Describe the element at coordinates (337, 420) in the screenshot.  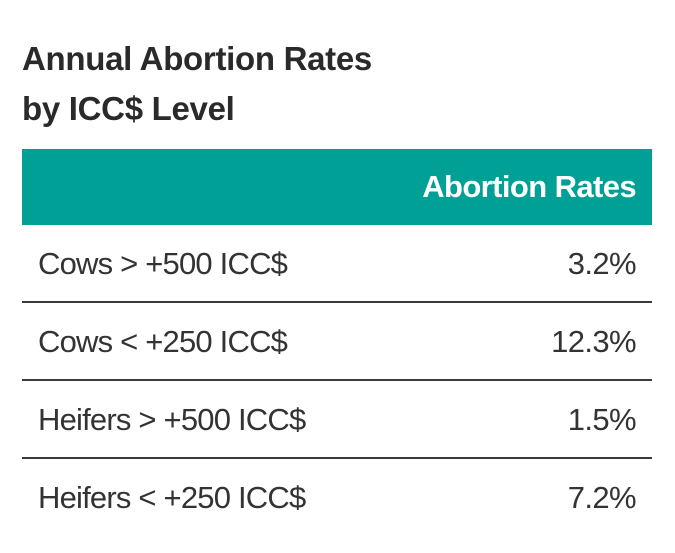
I see `table-row: Heifers > +500 ICC$ 1.5%` at that location.